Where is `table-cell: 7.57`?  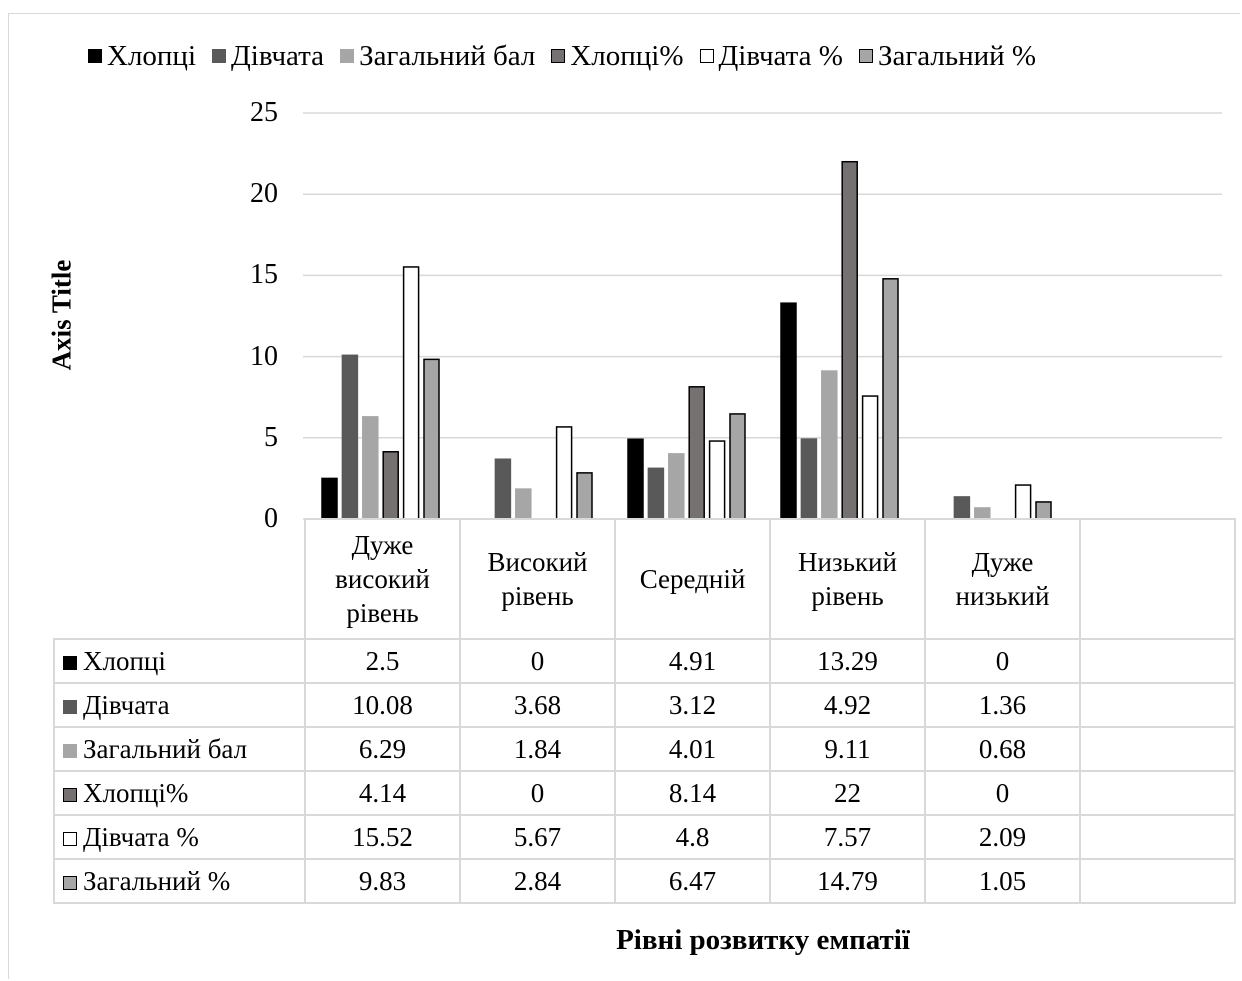 table-cell: 7.57 is located at coordinates (847, 837).